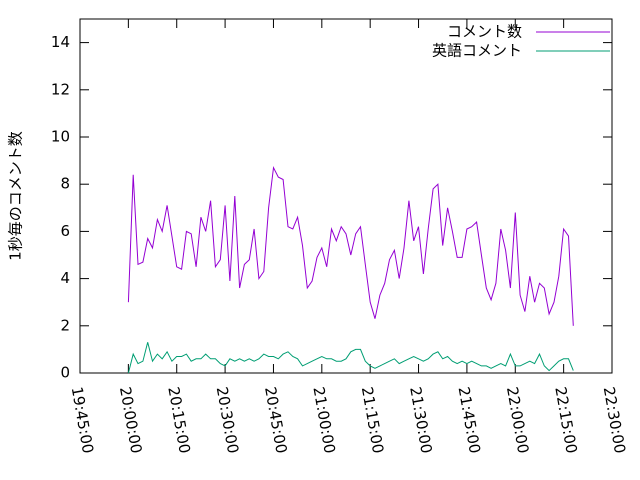 The image size is (640, 480). Describe the element at coordinates (469, 419) in the screenshot. I see `x-tick-label: 21:45:00` at that location.